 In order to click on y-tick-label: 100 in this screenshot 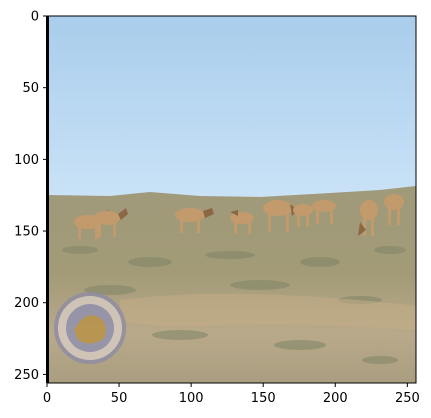, I will do `click(26, 160)`.